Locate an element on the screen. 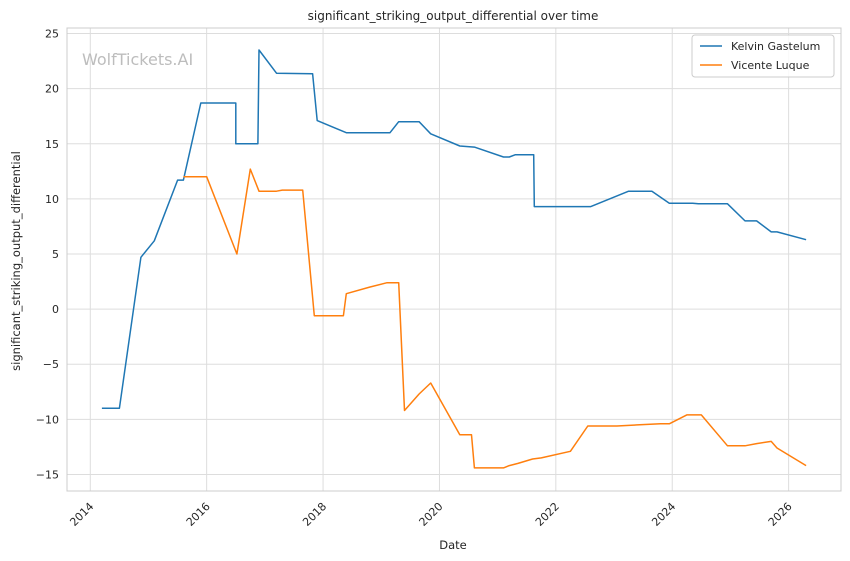  y-tick-label: 25 is located at coordinates (52, 34).